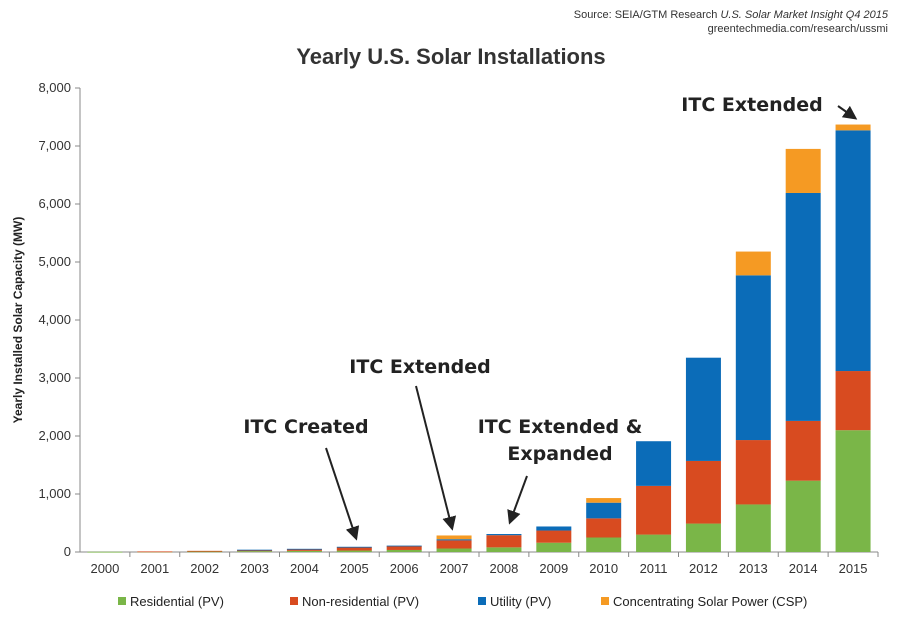 The height and width of the screenshot is (627, 902). Describe the element at coordinates (603, 568) in the screenshot. I see `x-tick-label: 2010` at that location.